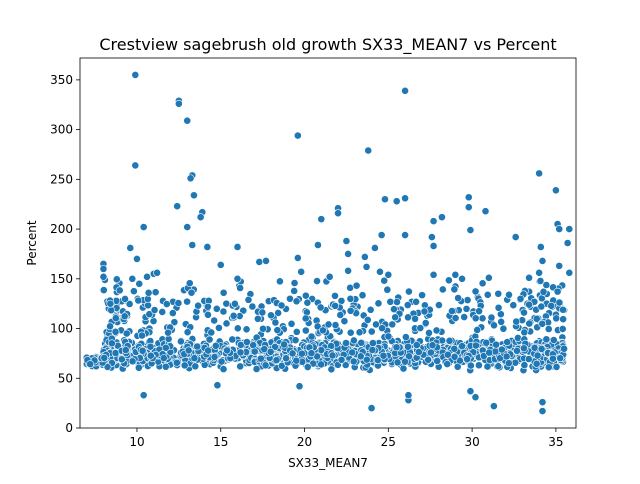 The width and height of the screenshot is (640, 484). Describe the element at coordinates (61, 279) in the screenshot. I see `y-tick-label: 150` at that location.